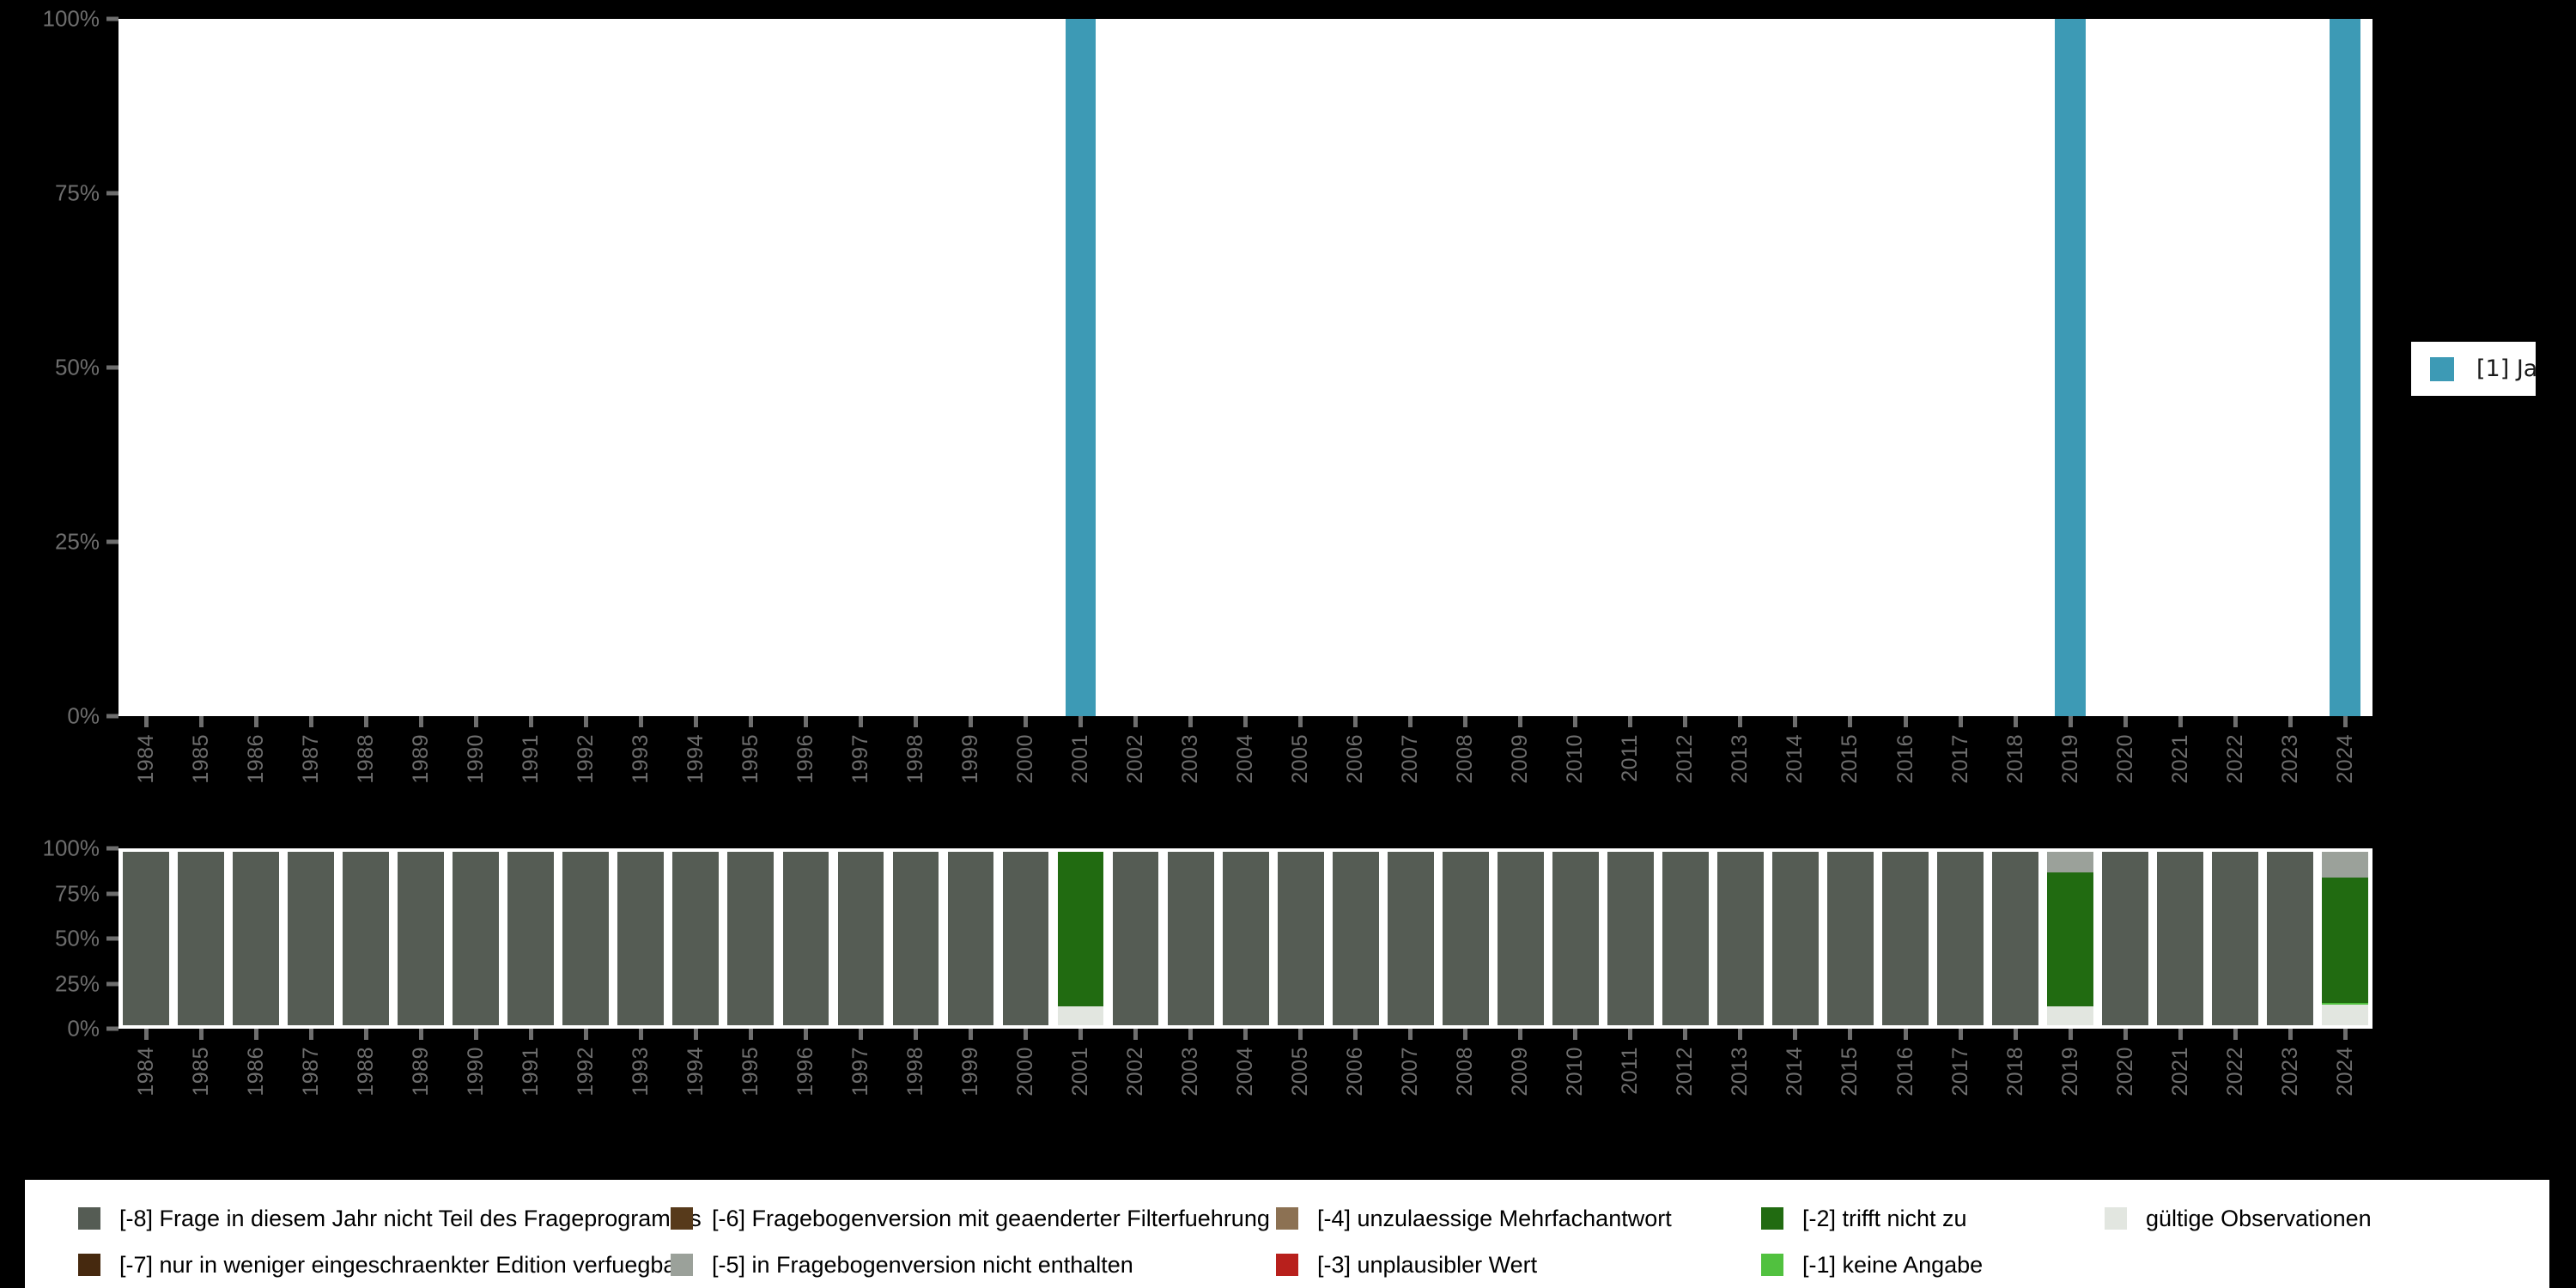 The height and width of the screenshot is (1288, 2576). What do you see at coordinates (1301, 759) in the screenshot?
I see `x-tick-label: 2005` at bounding box center [1301, 759].